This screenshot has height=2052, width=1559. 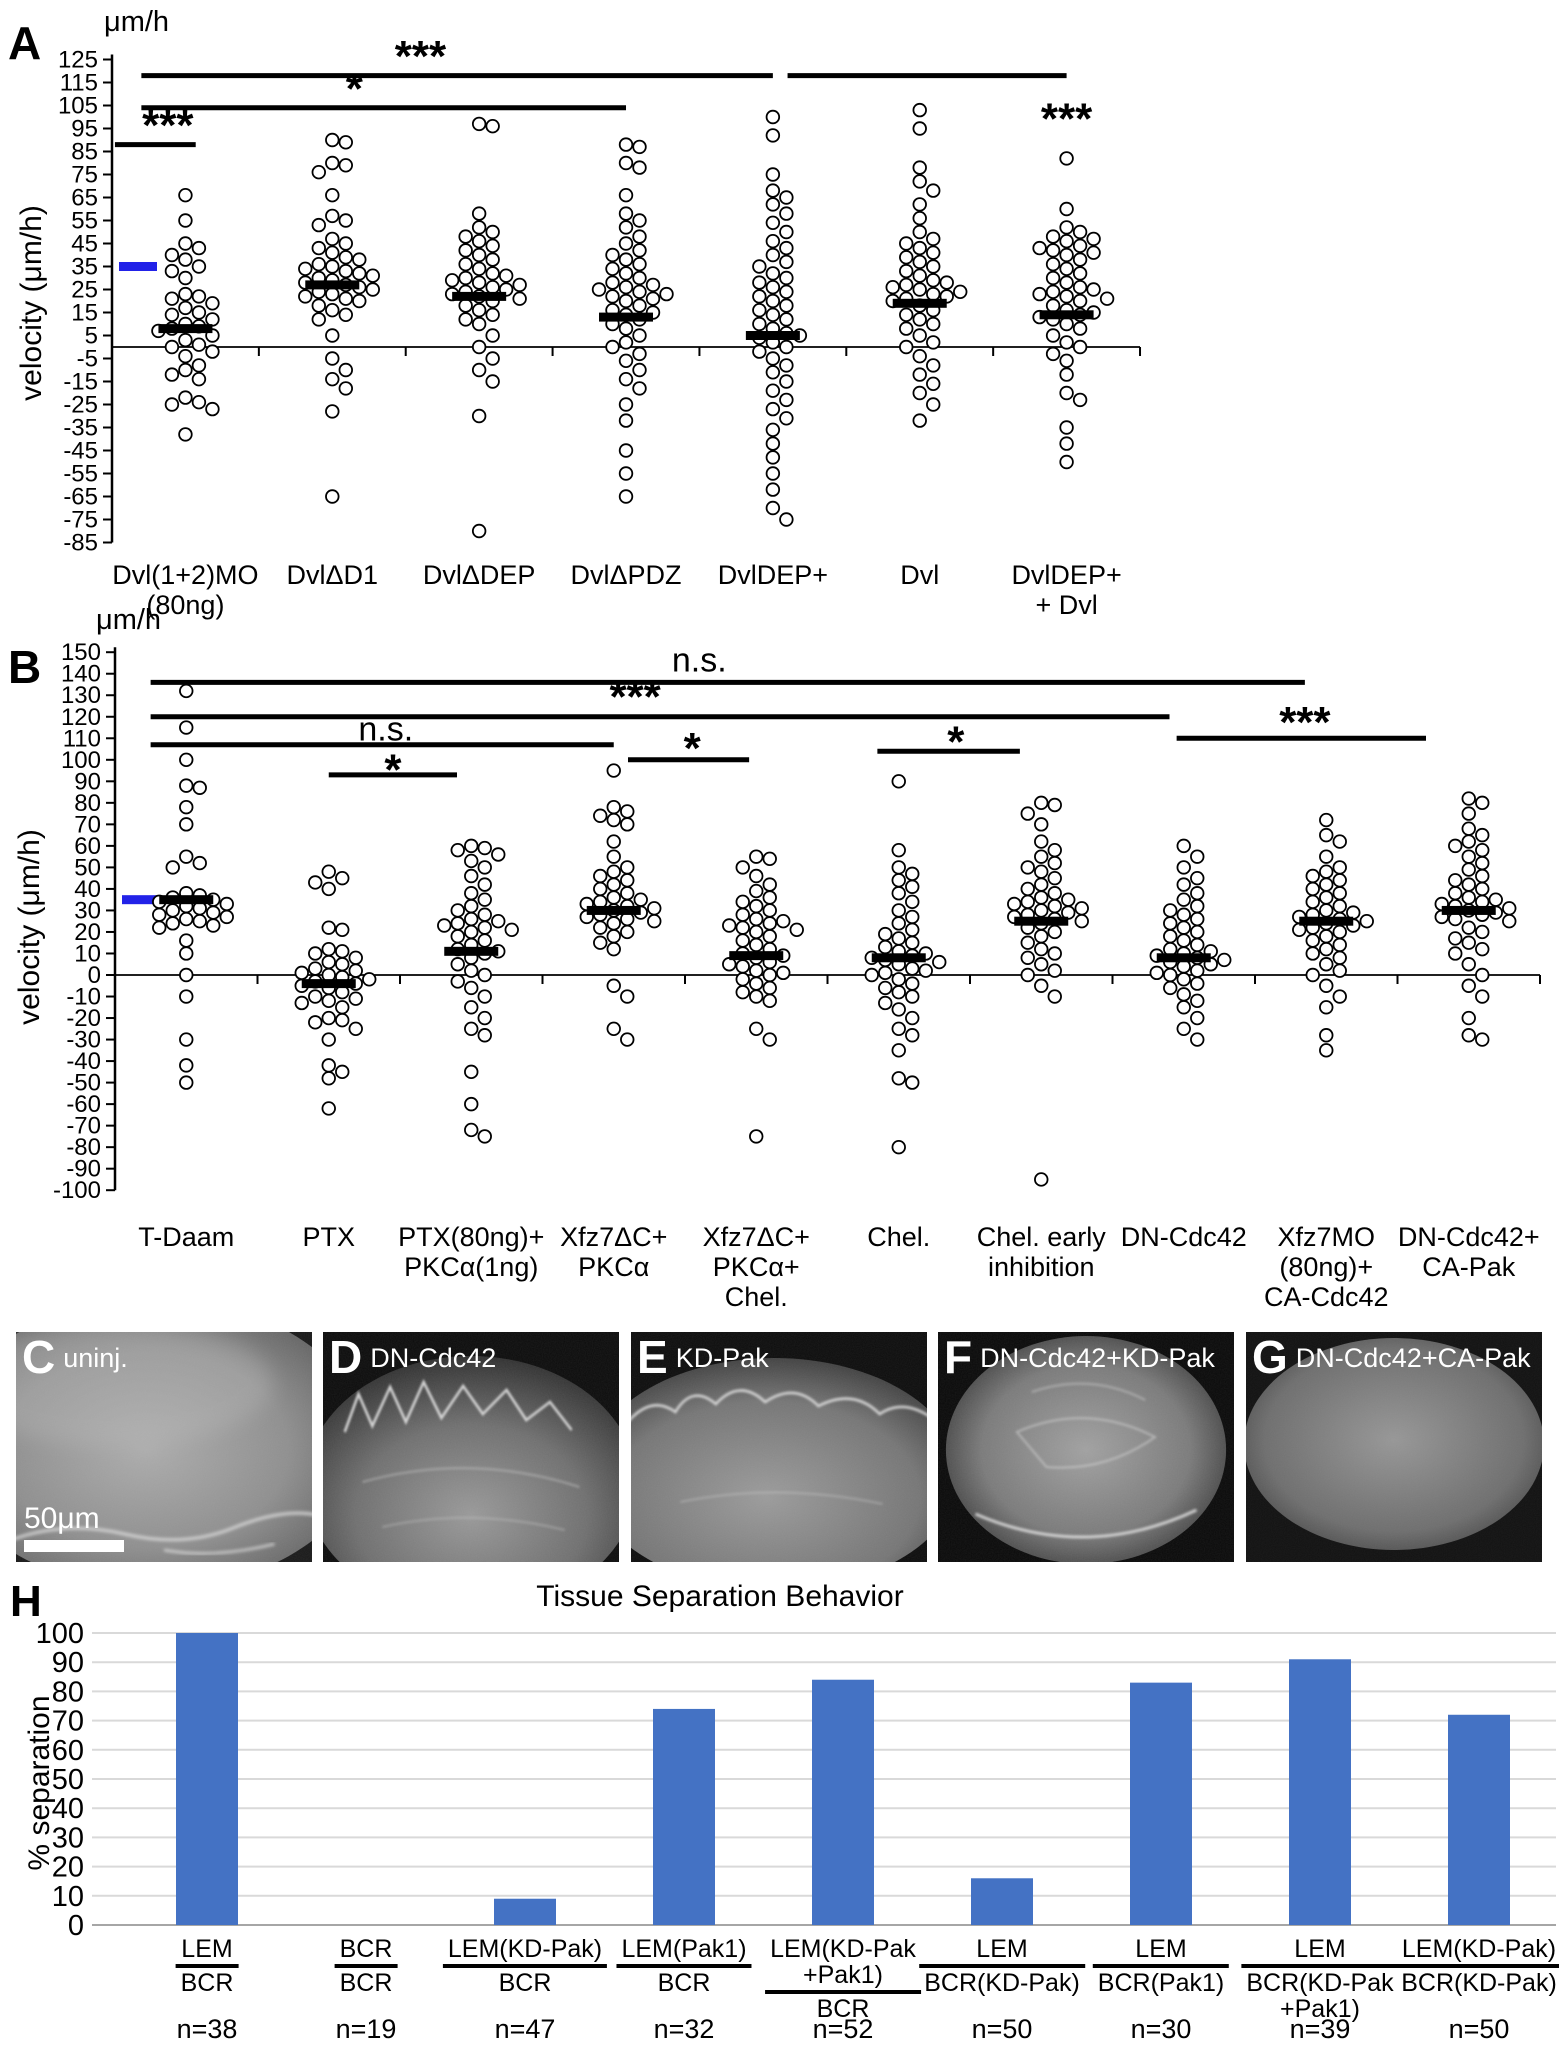 I want to click on panel-b-unit-label: μm/h, so click(x=129, y=620).